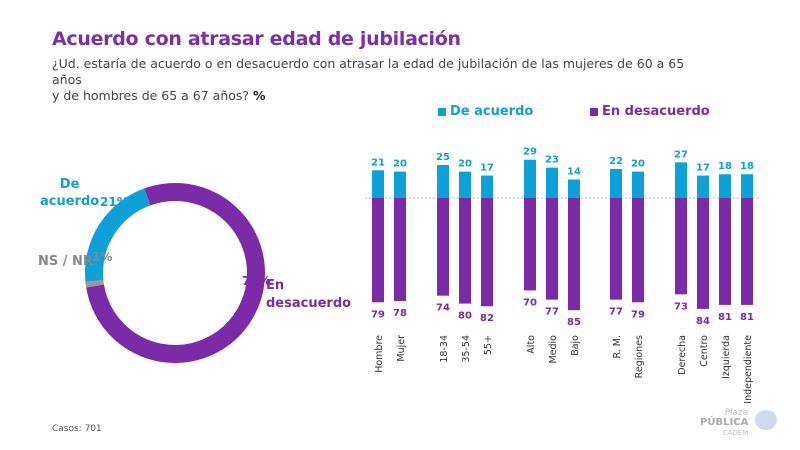 This screenshot has width=800, height=450. I want to click on category-label: Izquierda, so click(726, 357).